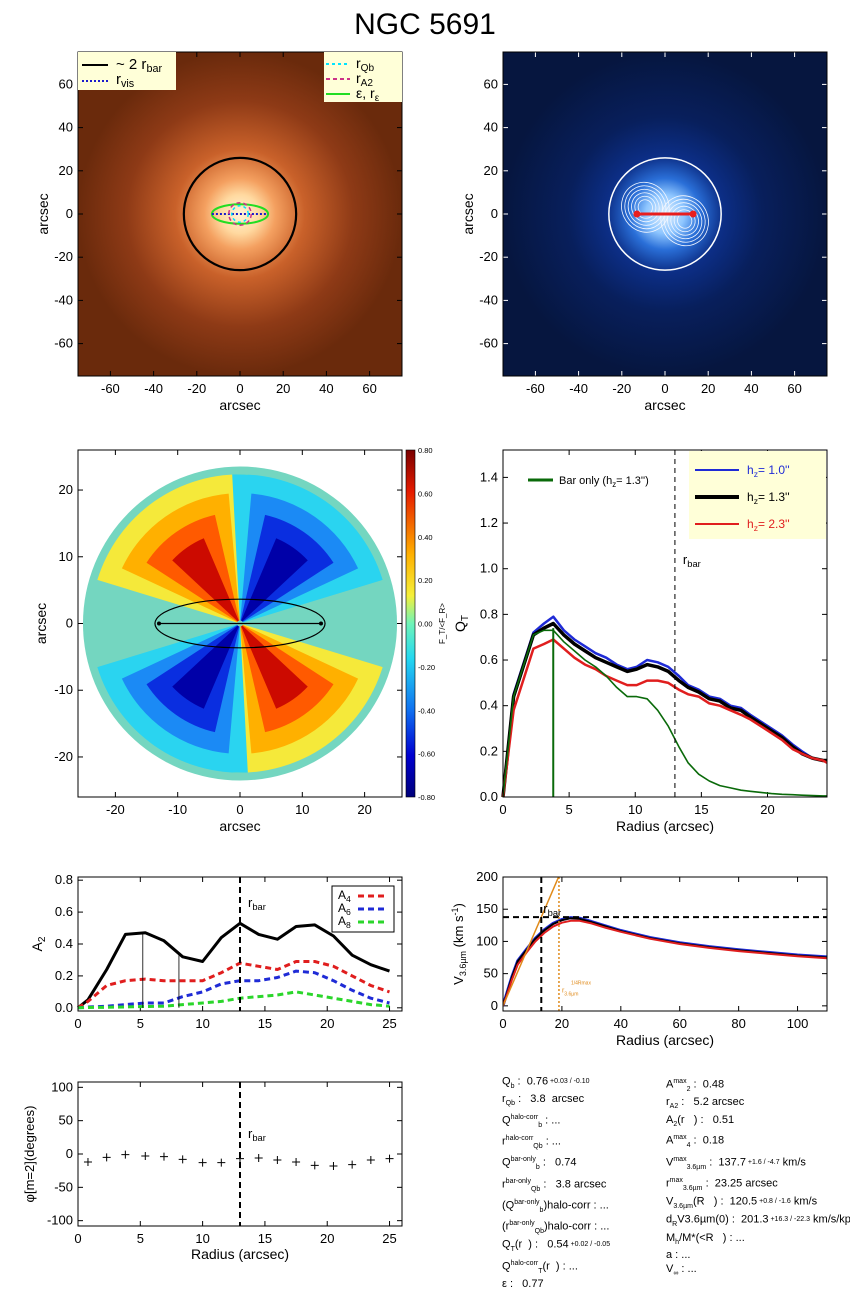 The image size is (850, 1291). Describe the element at coordinates (723, 1220) in the screenshot. I see `param-value: V3.6µm(0) : 201.3` at that location.